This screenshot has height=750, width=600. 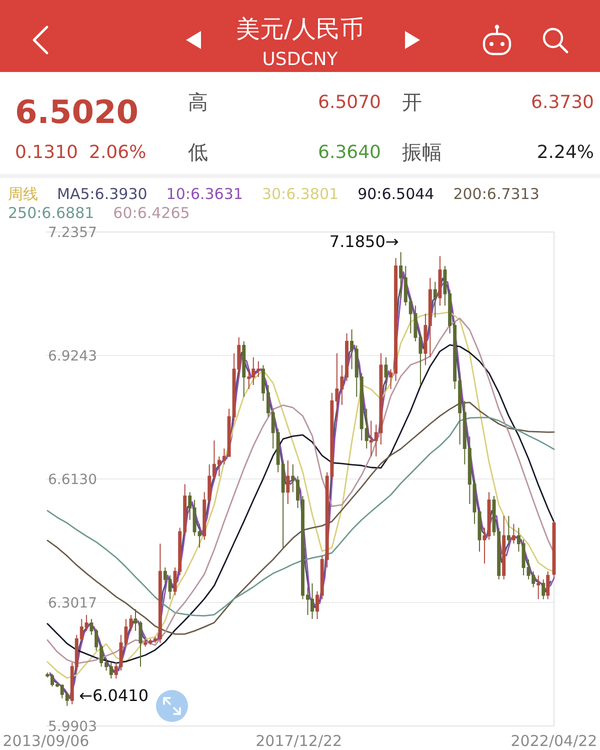 I want to click on quote: 6.5020 0.1310 2.06% 高 6.5070 开 6.3730 低 6.3640 振幅 2.24%, so click(x=304, y=127).